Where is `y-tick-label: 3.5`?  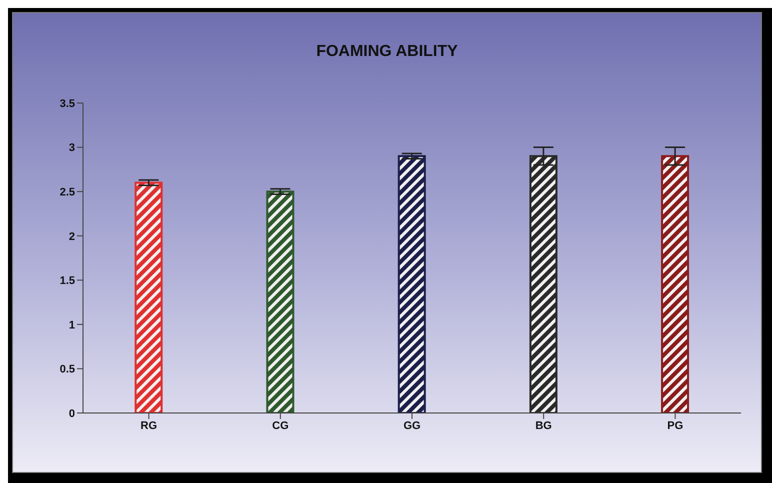 y-tick-label: 3.5 is located at coordinates (67, 104).